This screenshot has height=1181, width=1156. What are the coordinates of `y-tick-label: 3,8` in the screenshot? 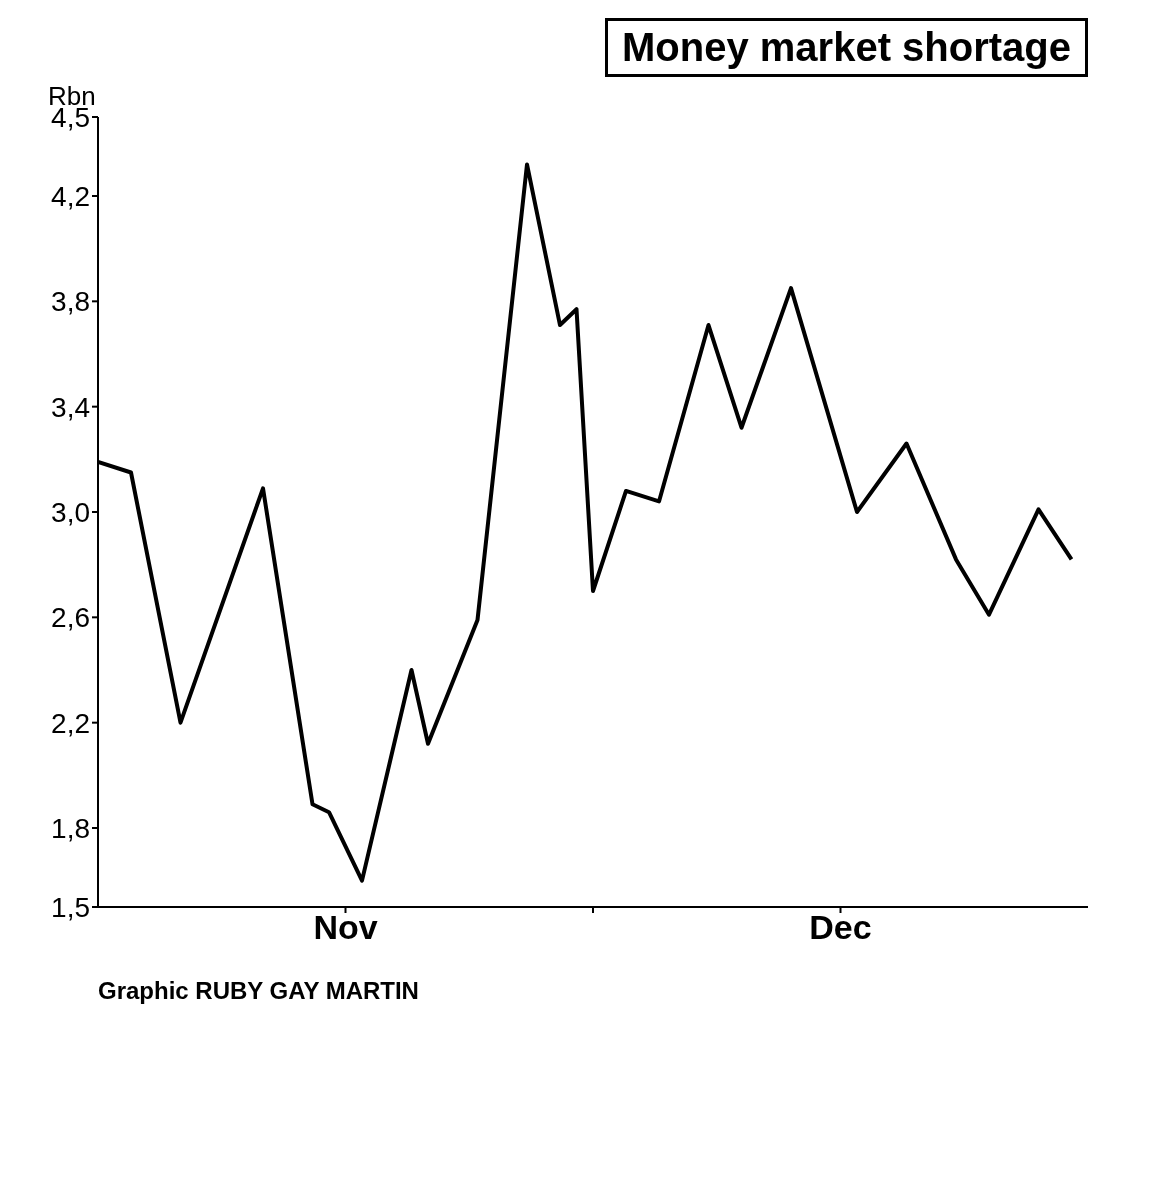 It's located at (70, 302).